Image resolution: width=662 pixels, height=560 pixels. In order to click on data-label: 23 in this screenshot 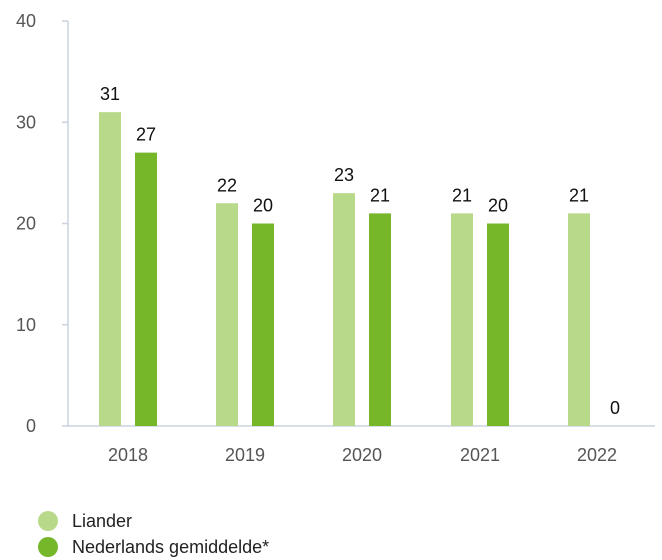, I will do `click(344, 175)`.